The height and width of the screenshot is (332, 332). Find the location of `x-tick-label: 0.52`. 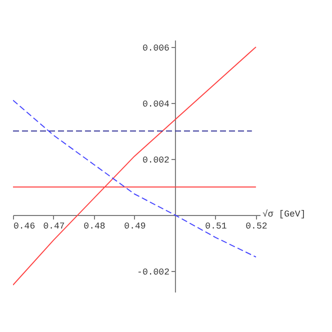

x-tick-label: 0.52 is located at coordinates (257, 227).